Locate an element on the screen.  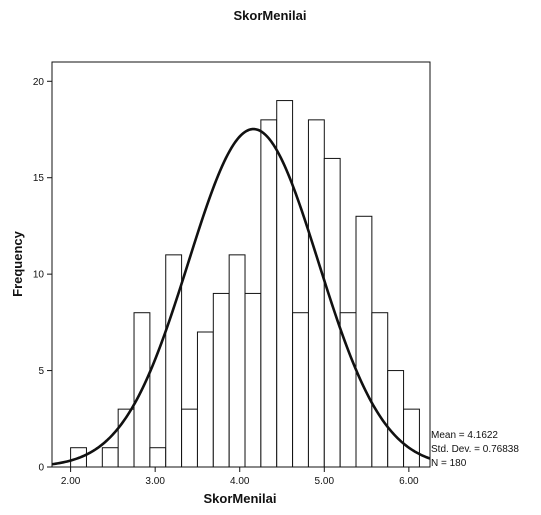
x-tick-label: 2.00 is located at coordinates (71, 481).